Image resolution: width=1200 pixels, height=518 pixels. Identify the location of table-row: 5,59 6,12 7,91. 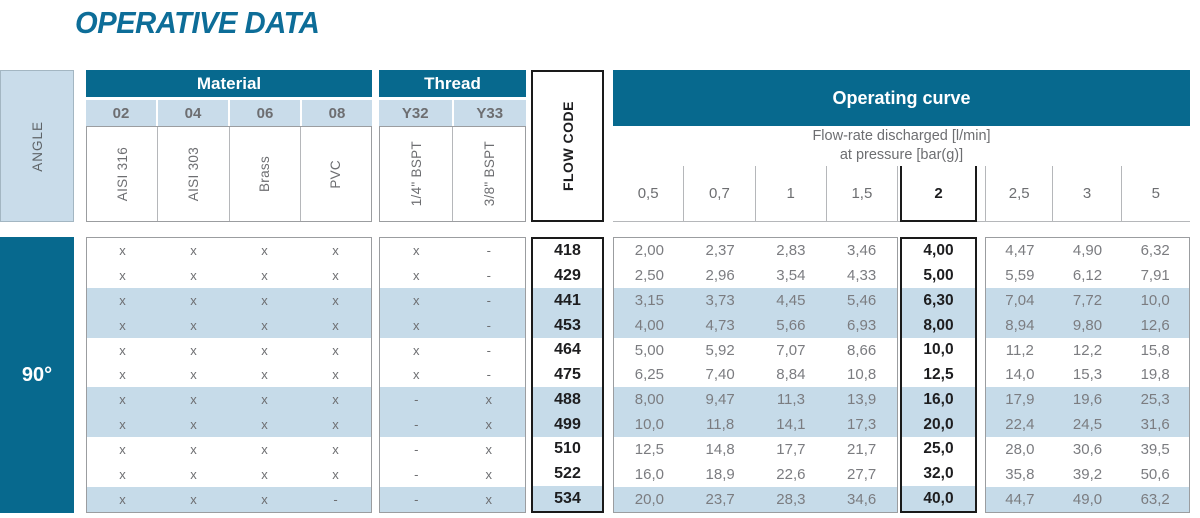
(1087, 275).